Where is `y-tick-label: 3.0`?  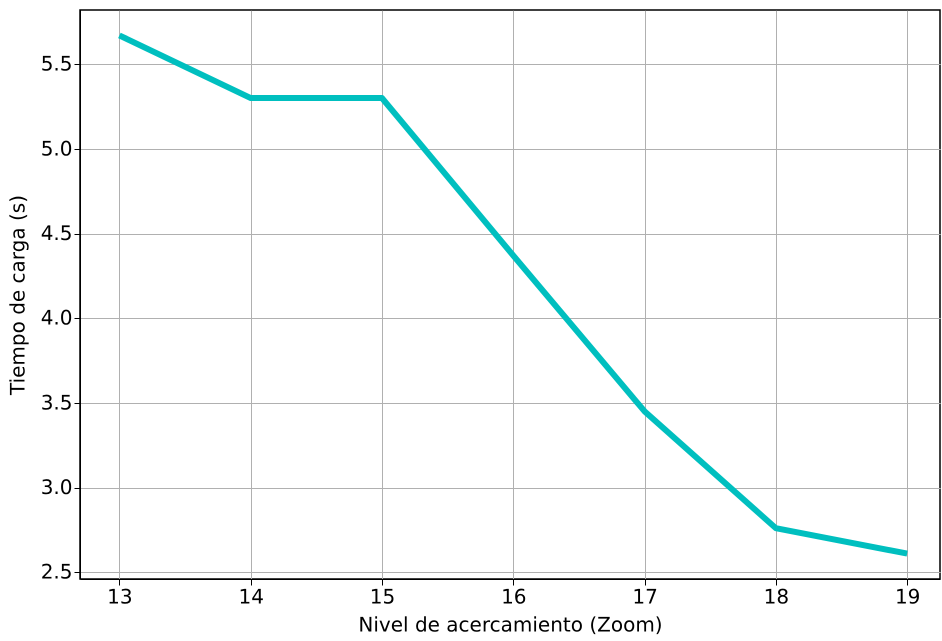
y-tick-label: 3.0 is located at coordinates (56, 487).